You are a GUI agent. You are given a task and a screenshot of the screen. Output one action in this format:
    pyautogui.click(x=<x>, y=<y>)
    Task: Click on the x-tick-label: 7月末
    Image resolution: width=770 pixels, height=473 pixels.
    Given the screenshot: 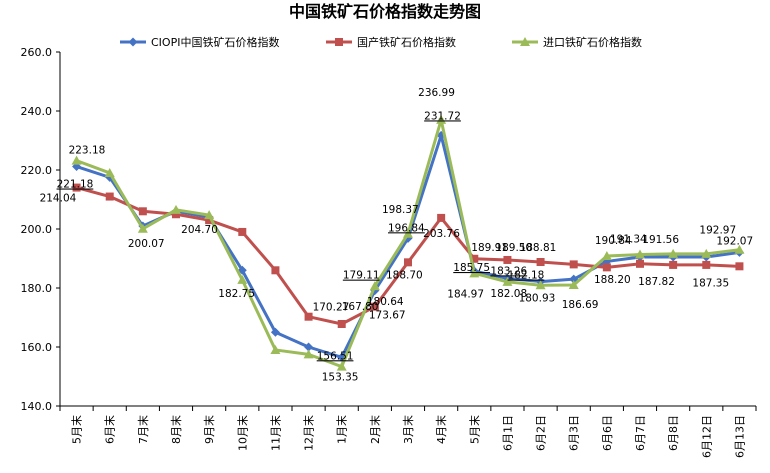 What is the action you would take?
    pyautogui.click(x=143, y=429)
    